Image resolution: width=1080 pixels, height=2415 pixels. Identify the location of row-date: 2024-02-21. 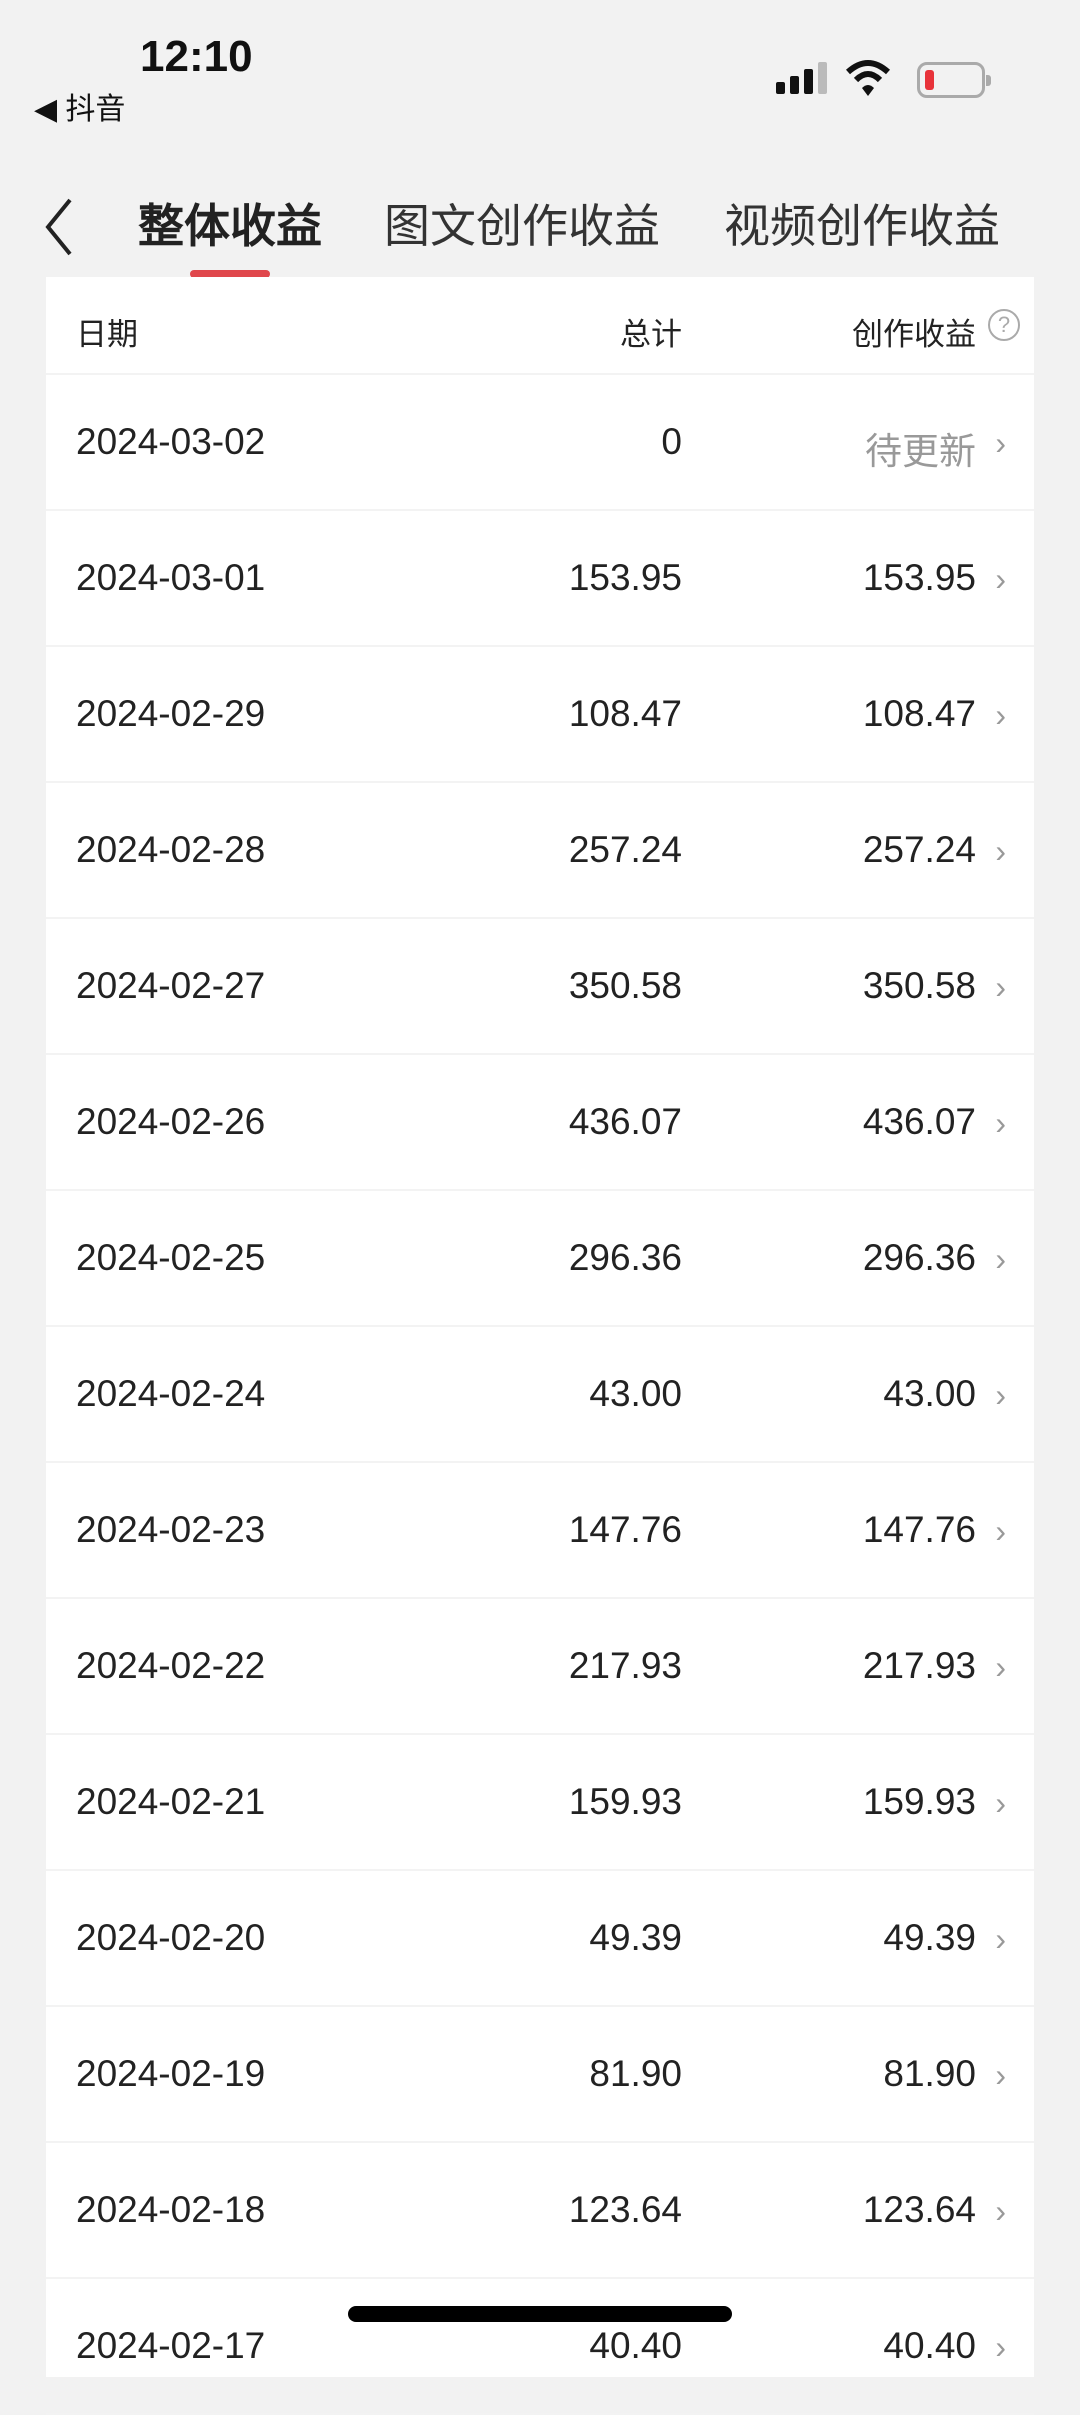
(171, 1801).